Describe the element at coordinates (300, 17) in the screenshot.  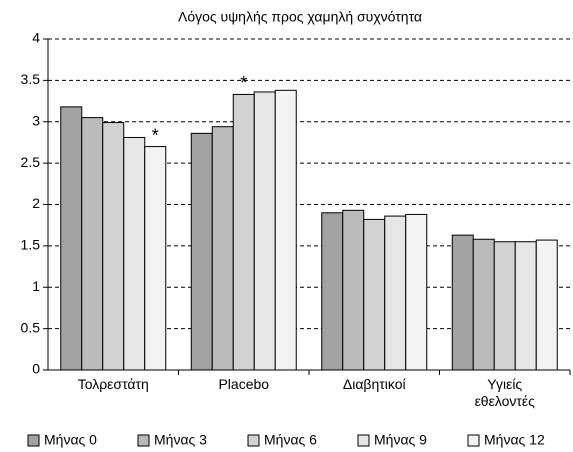
I see `chart-title: Λόγος υψηλής προς χαμηλή συχνότητα` at that location.